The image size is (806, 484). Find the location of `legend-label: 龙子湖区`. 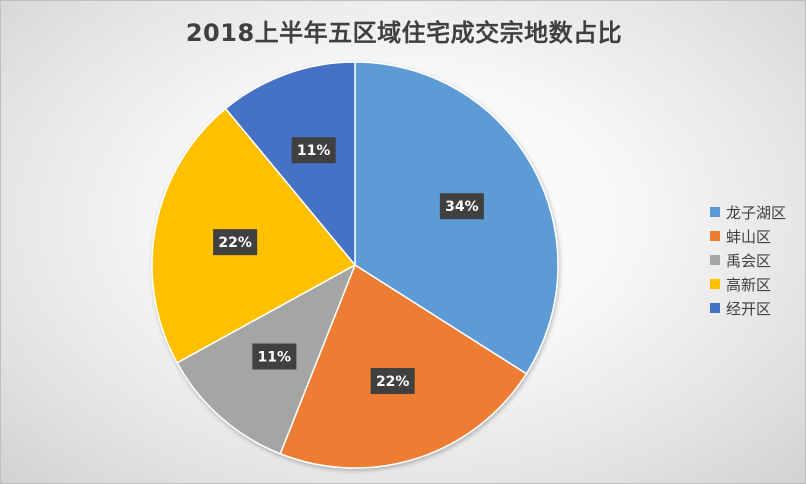

legend-label: 龙子湖区 is located at coordinates (756, 212).